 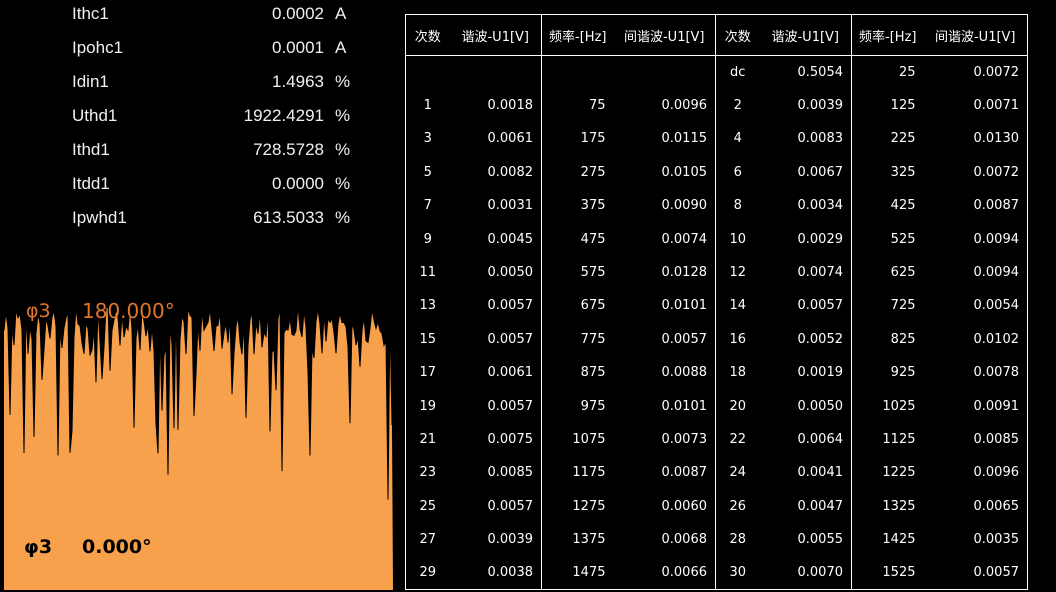 What do you see at coordinates (887, 439) in the screenshot?
I see `table-cell: 1125` at bounding box center [887, 439].